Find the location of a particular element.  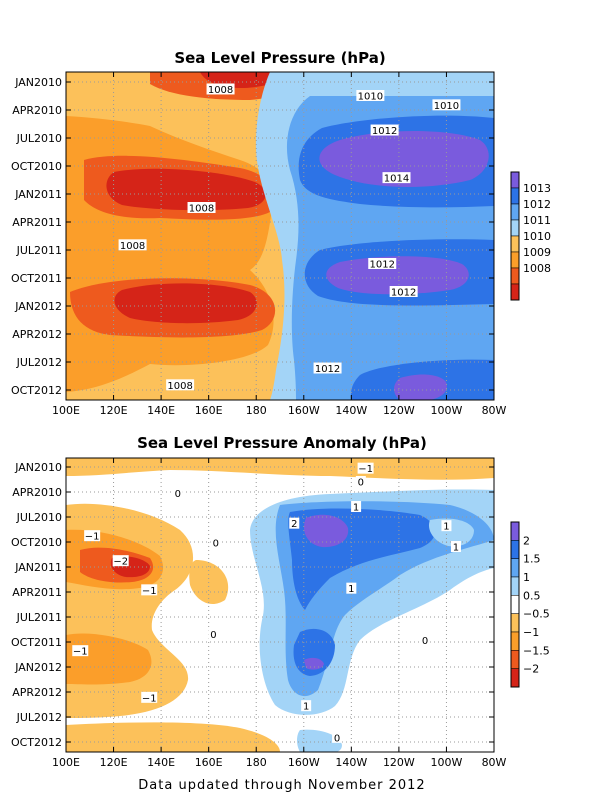

contour-label: 1014 is located at coordinates (396, 178).